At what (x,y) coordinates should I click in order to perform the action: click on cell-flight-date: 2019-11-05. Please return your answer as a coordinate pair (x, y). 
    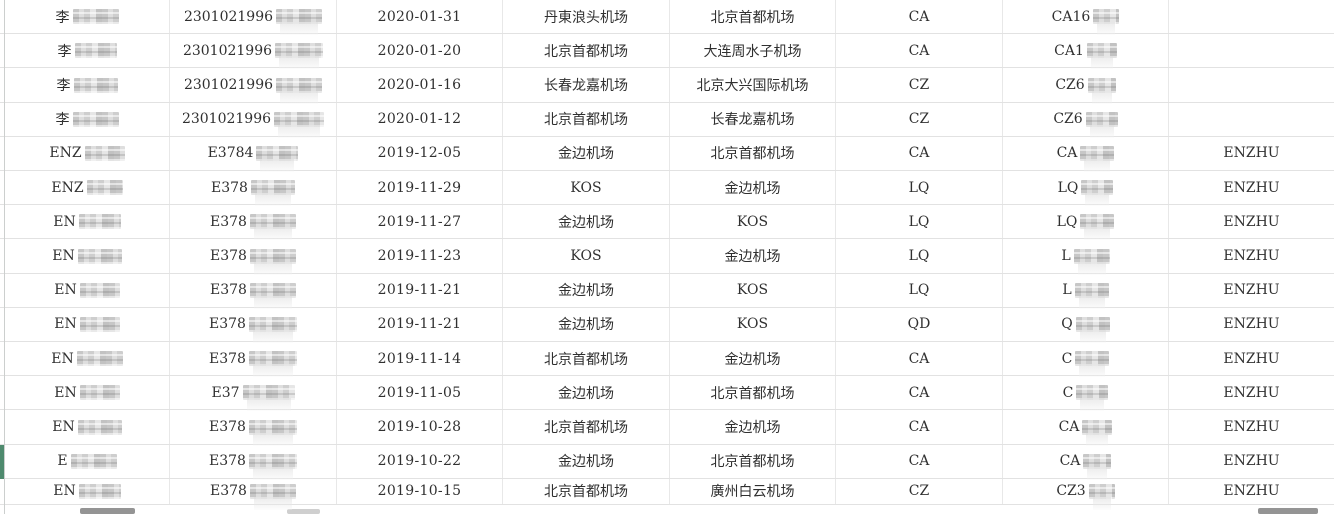
    Looking at the image, I should click on (420, 393).